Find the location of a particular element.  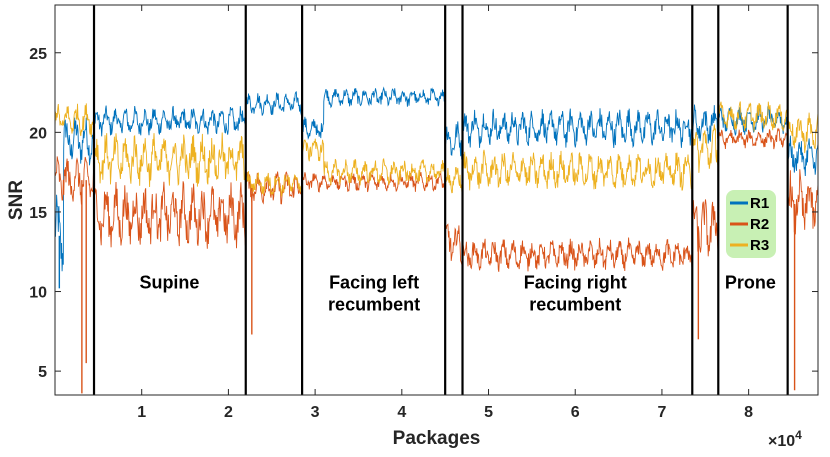

x-tick-label-3: 3 is located at coordinates (315, 412).